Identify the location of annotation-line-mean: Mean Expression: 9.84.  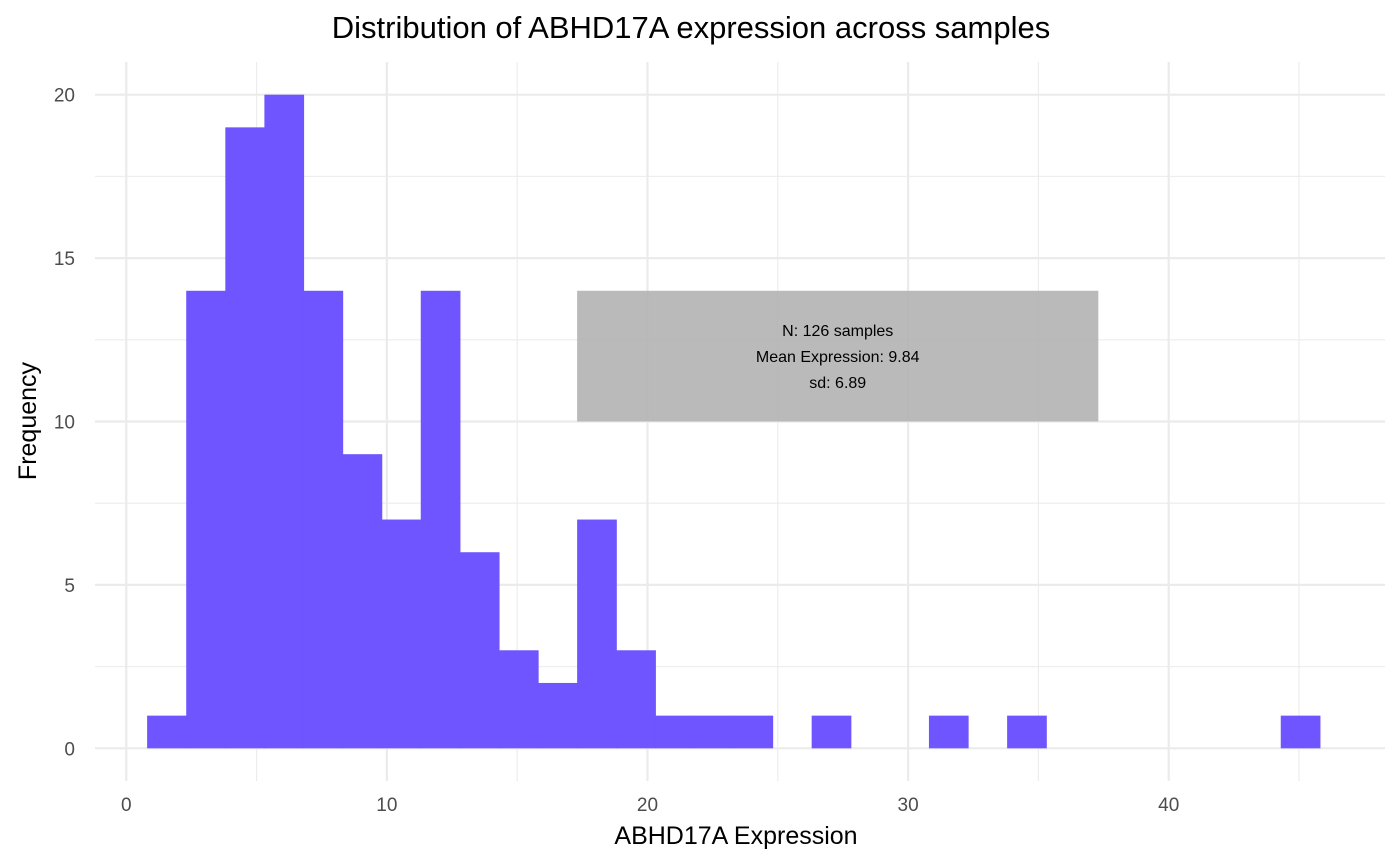
(838, 357).